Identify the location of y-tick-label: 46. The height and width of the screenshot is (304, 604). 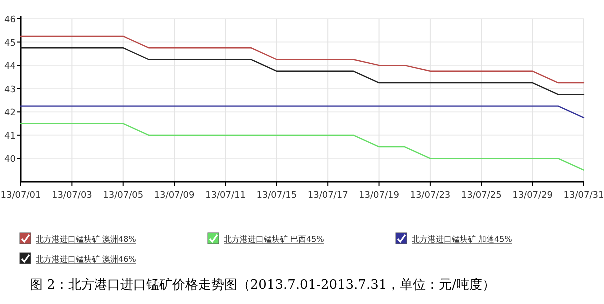
(10, 21).